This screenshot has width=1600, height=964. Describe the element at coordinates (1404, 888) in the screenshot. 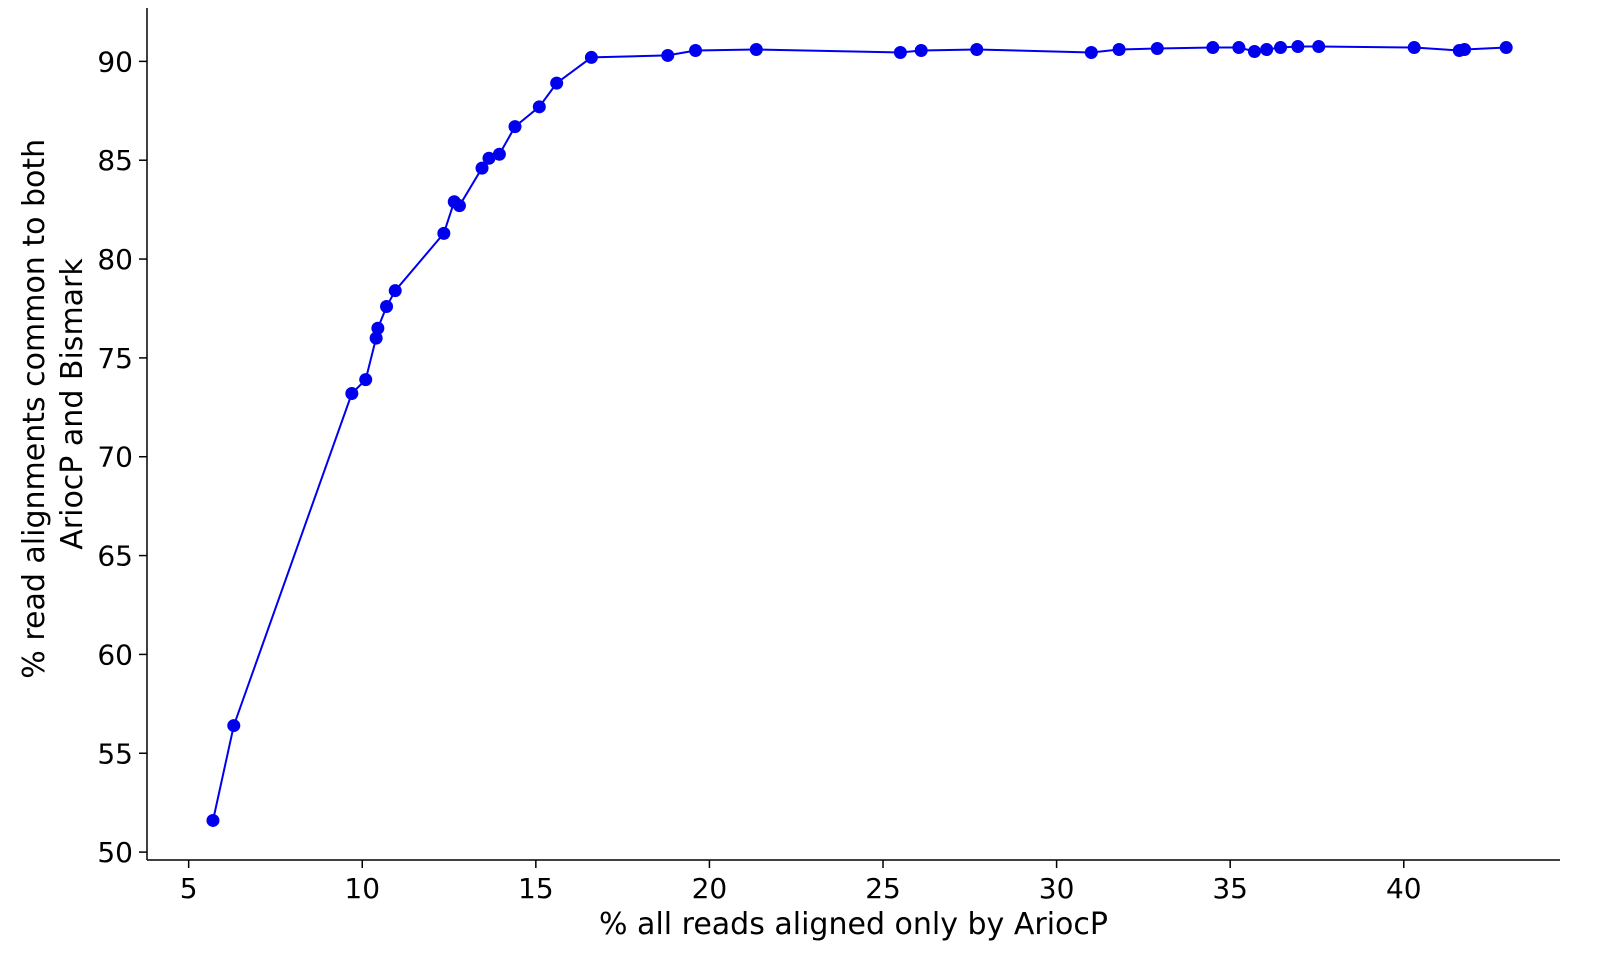

I see `x-tick-label: 40` at that location.